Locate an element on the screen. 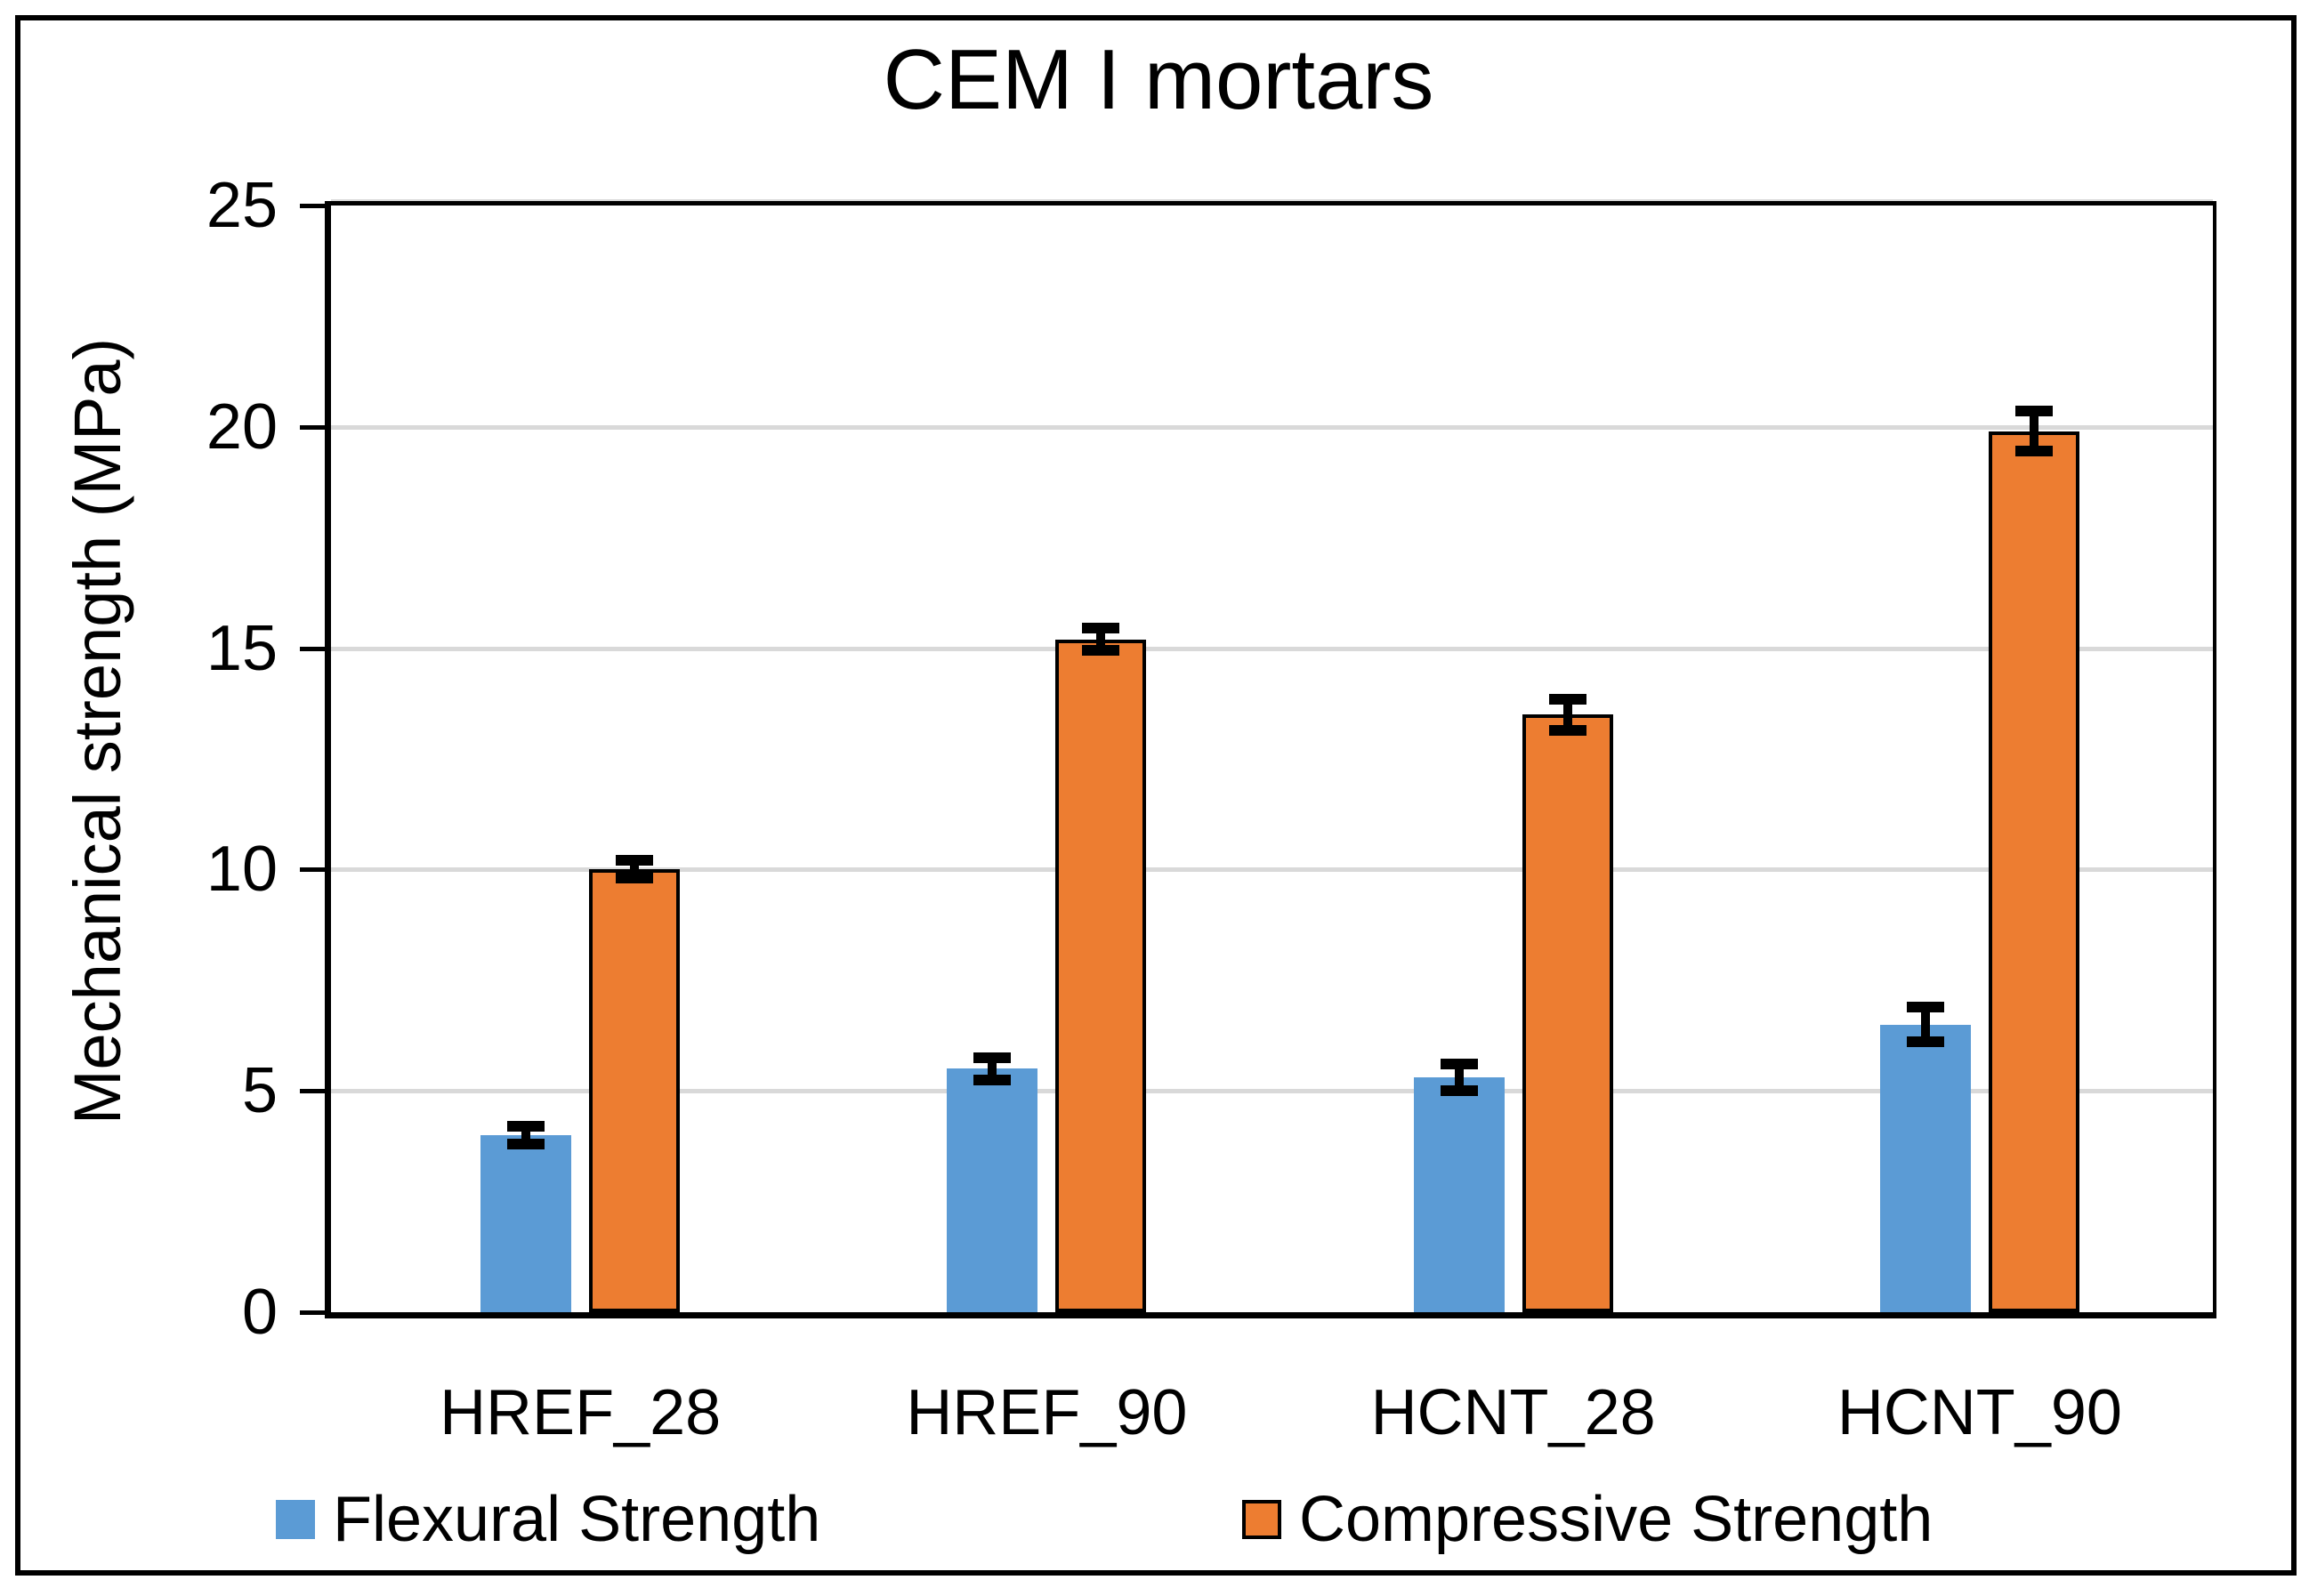 The width and height of the screenshot is (2317, 1596). x-label-HREF_28: HREF_28 is located at coordinates (581, 1412).